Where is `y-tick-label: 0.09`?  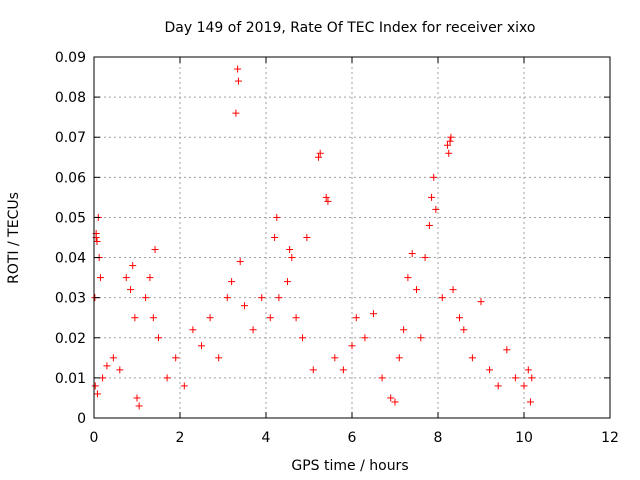 y-tick-label: 0.09 is located at coordinates (70, 58).